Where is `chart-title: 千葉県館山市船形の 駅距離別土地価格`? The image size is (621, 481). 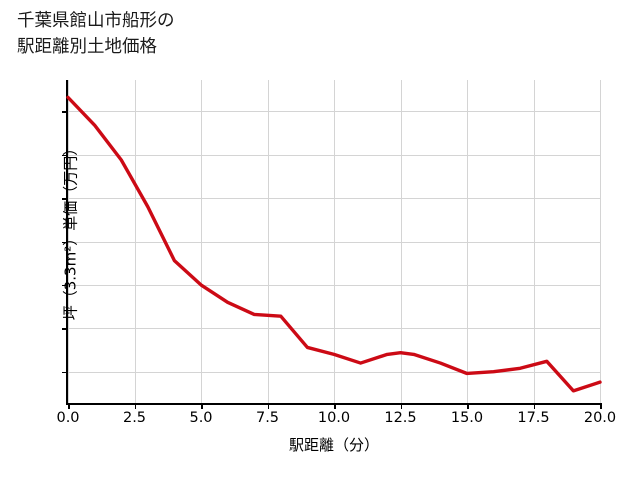
chart-title: 千葉県館山市船形の 駅距離別土地価格 is located at coordinates (96, 34).